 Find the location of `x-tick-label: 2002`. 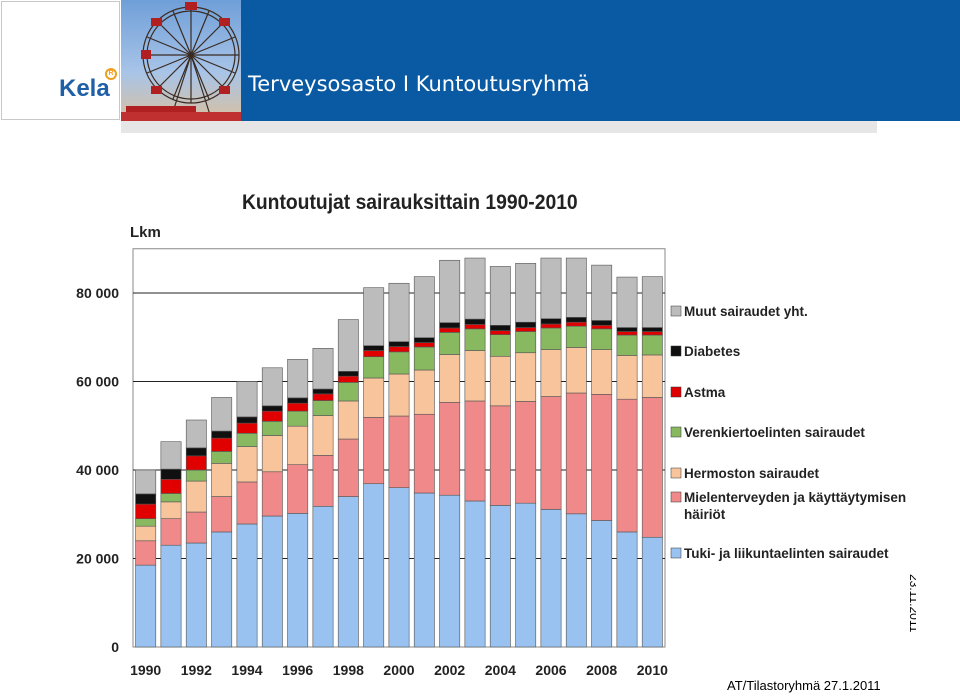

x-tick-label: 2002 is located at coordinates (449, 670).